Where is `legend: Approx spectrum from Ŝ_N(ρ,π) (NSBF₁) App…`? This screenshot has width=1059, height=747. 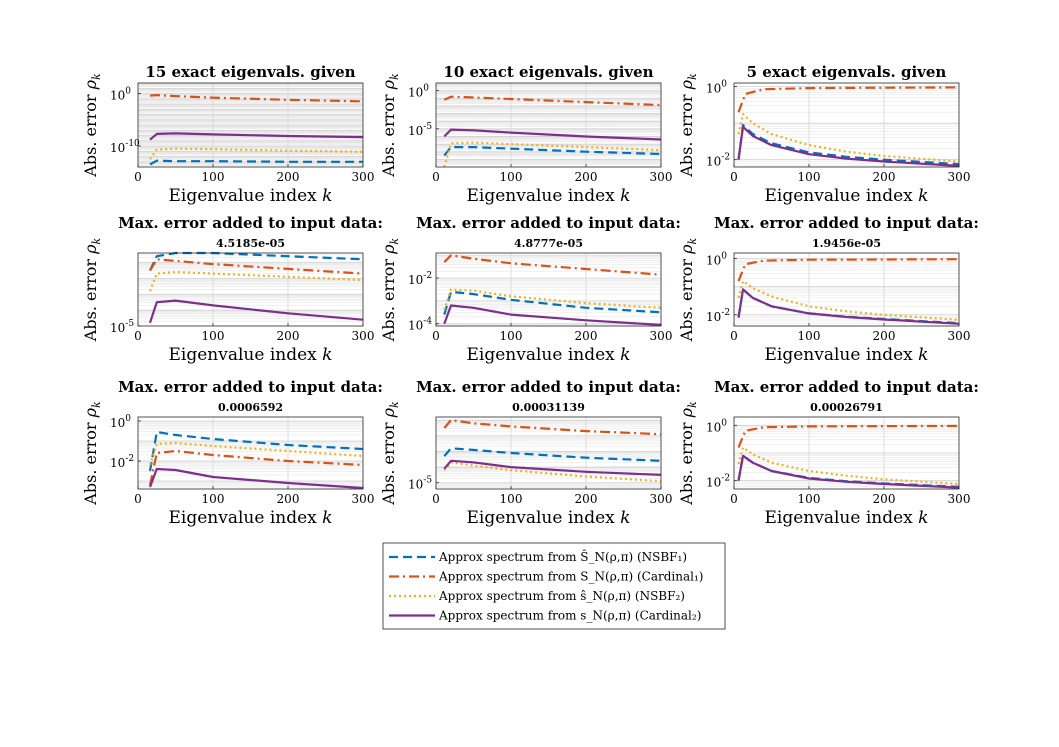
legend: Approx spectrum from Ŝ_N(ρ,π) (NSBF₁) App… is located at coordinates (554, 586).